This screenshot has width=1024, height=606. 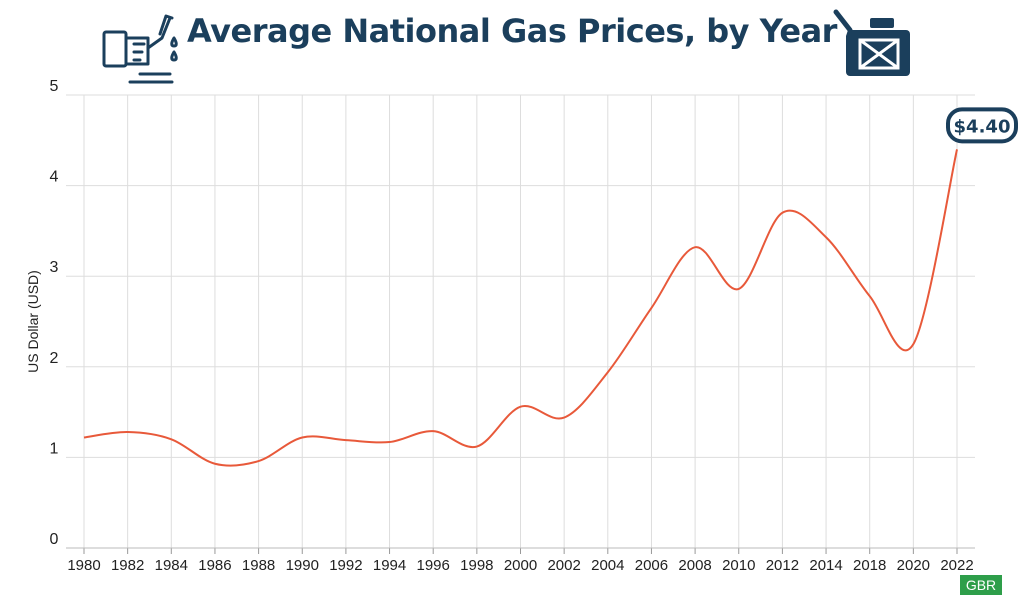 What do you see at coordinates (651, 565) in the screenshot?
I see `x-tick-label: 2006` at bounding box center [651, 565].